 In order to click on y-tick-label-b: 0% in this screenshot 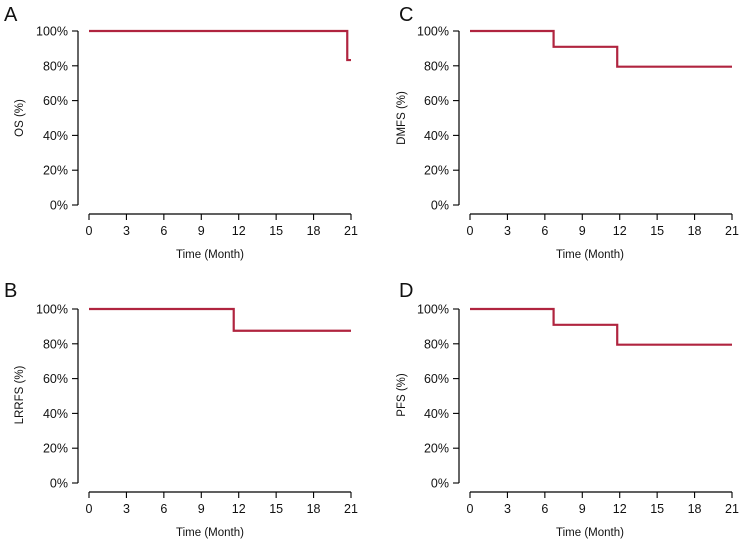, I will do `click(59, 484)`.